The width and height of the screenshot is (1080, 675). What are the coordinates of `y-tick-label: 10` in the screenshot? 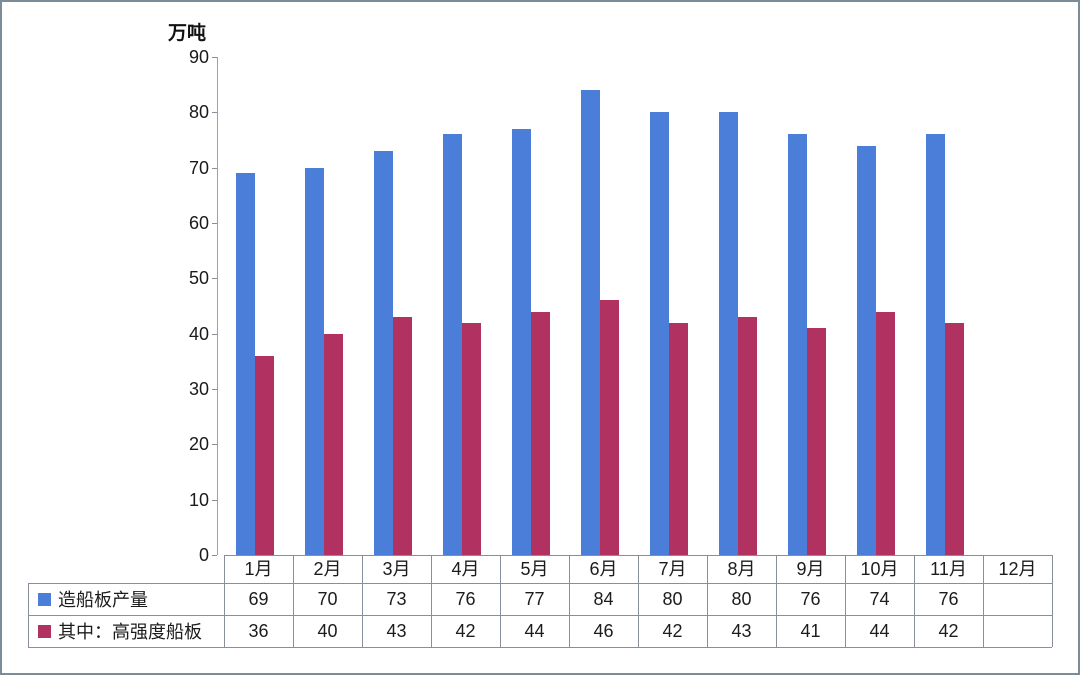 It's located at (198, 499).